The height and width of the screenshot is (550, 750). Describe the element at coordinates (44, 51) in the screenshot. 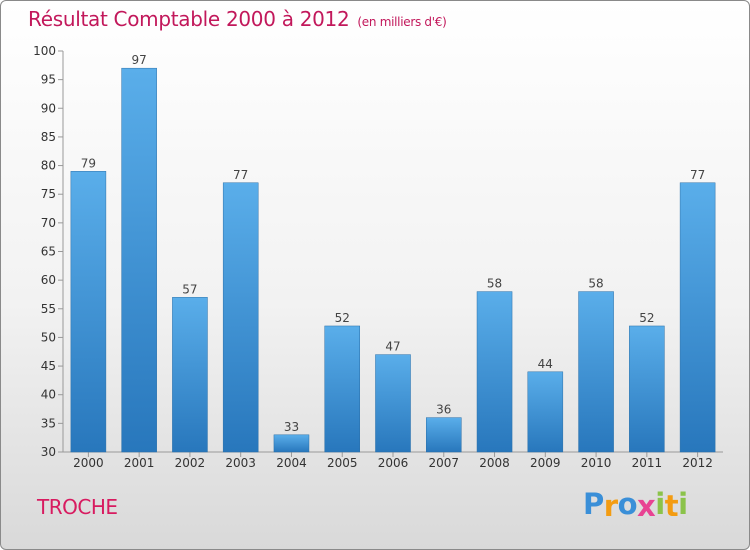

I see `y-tick-label: 100` at that location.